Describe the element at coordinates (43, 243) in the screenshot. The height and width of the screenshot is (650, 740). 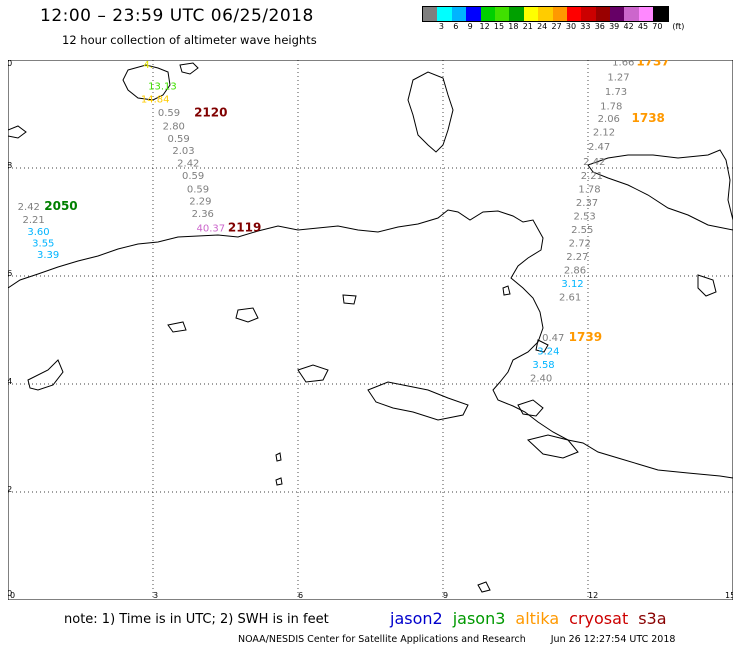
I see `wave-height-value: 3.55` at that location.